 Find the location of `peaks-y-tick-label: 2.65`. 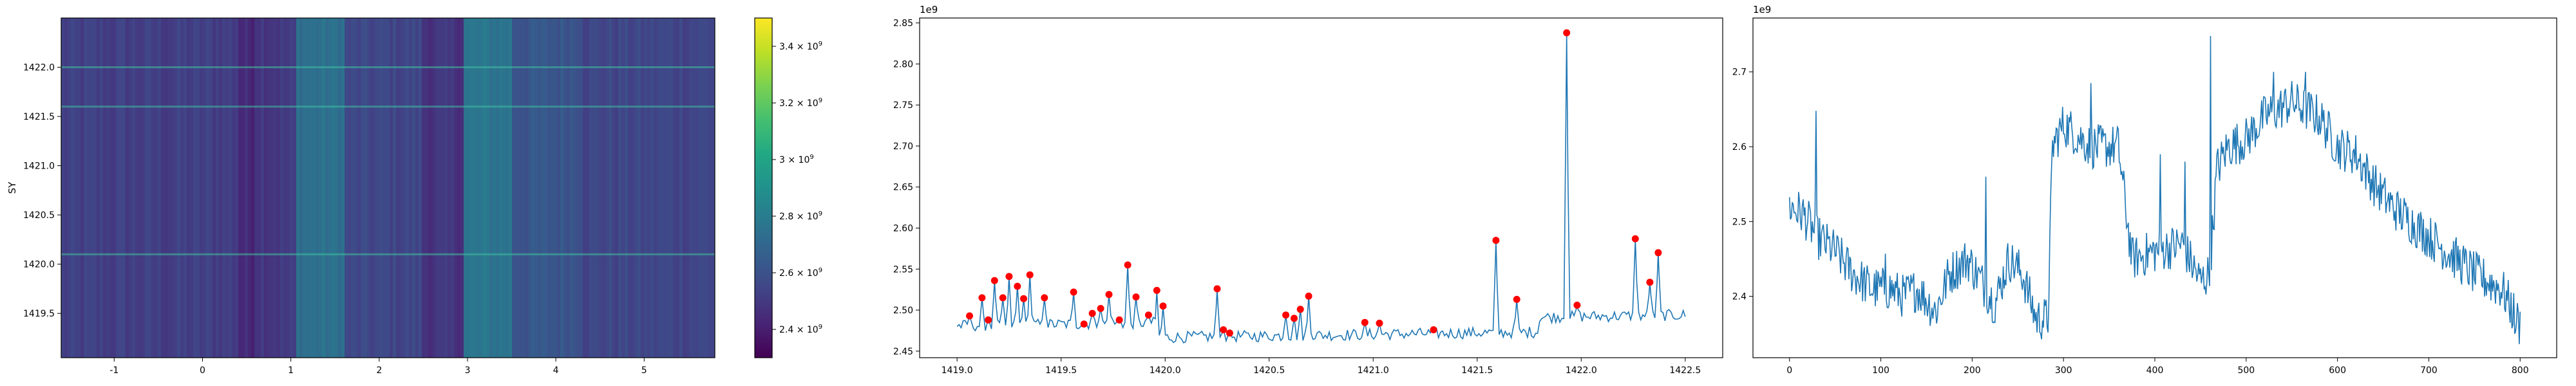

peaks-y-tick-label: 2.65 is located at coordinates (903, 188).